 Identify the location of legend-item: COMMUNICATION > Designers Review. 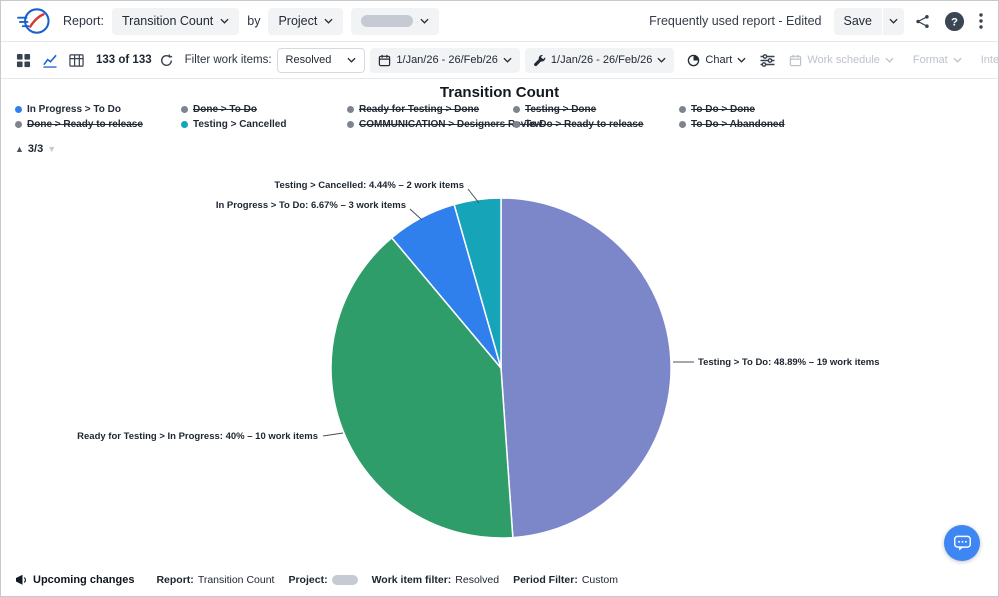
(444, 124).